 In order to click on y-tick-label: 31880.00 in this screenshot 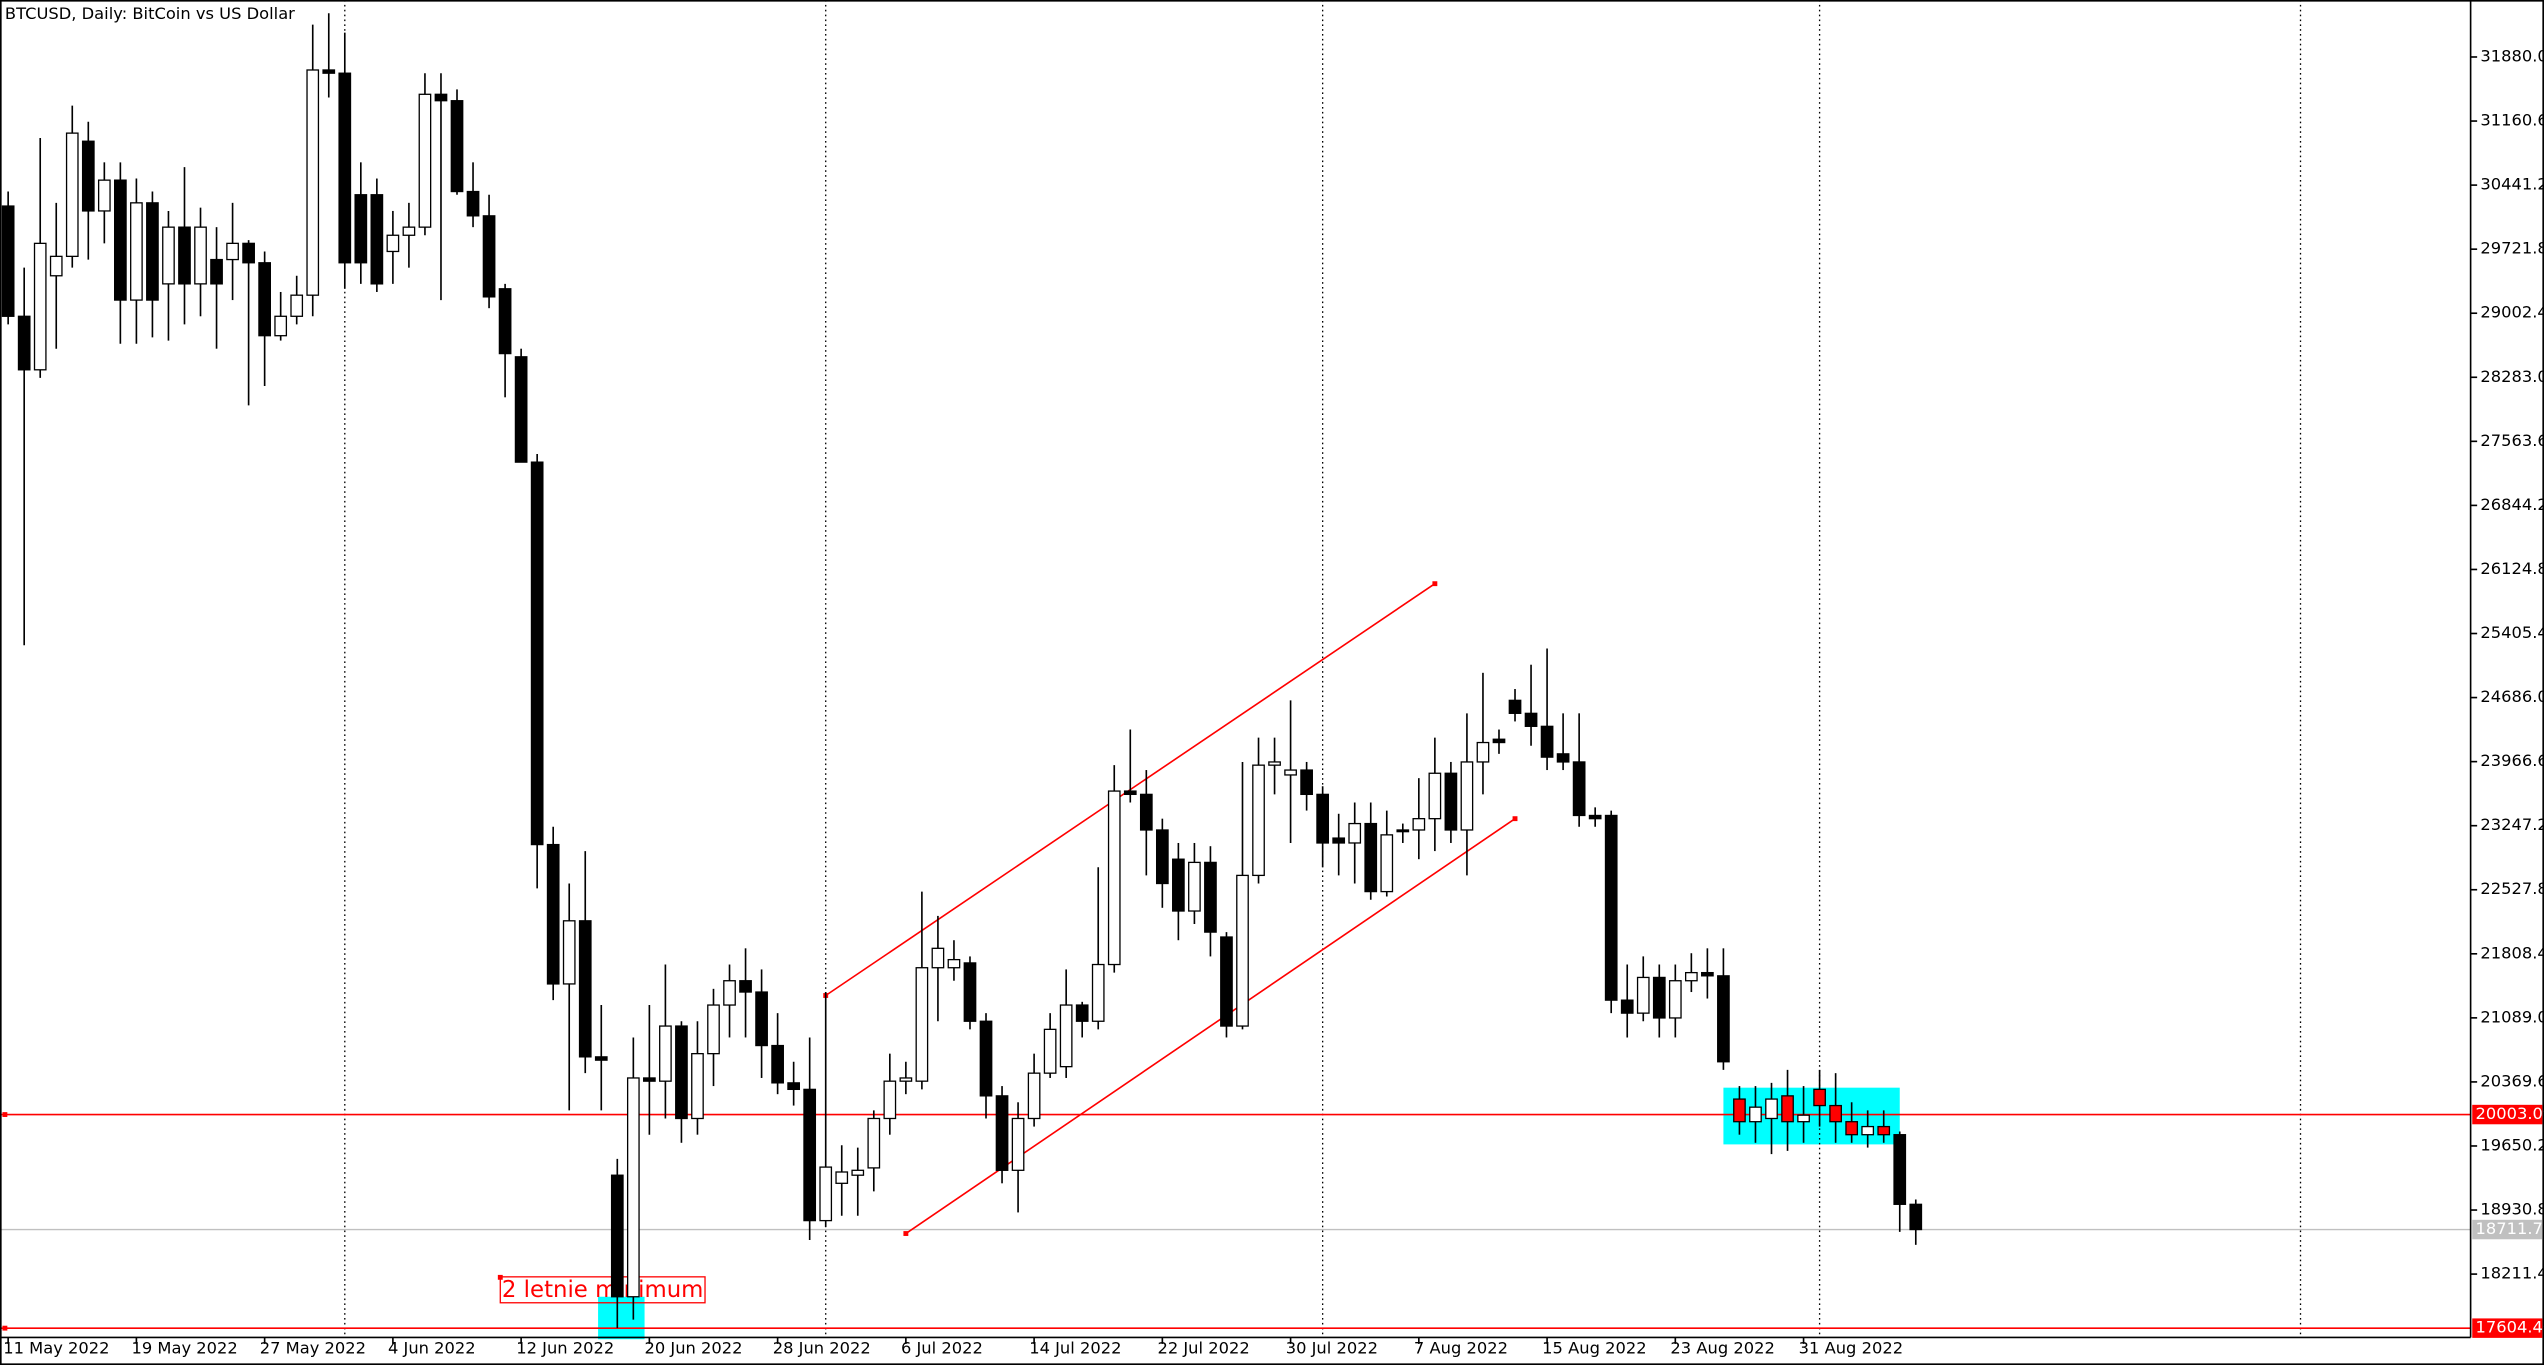, I will do `click(2512, 56)`.